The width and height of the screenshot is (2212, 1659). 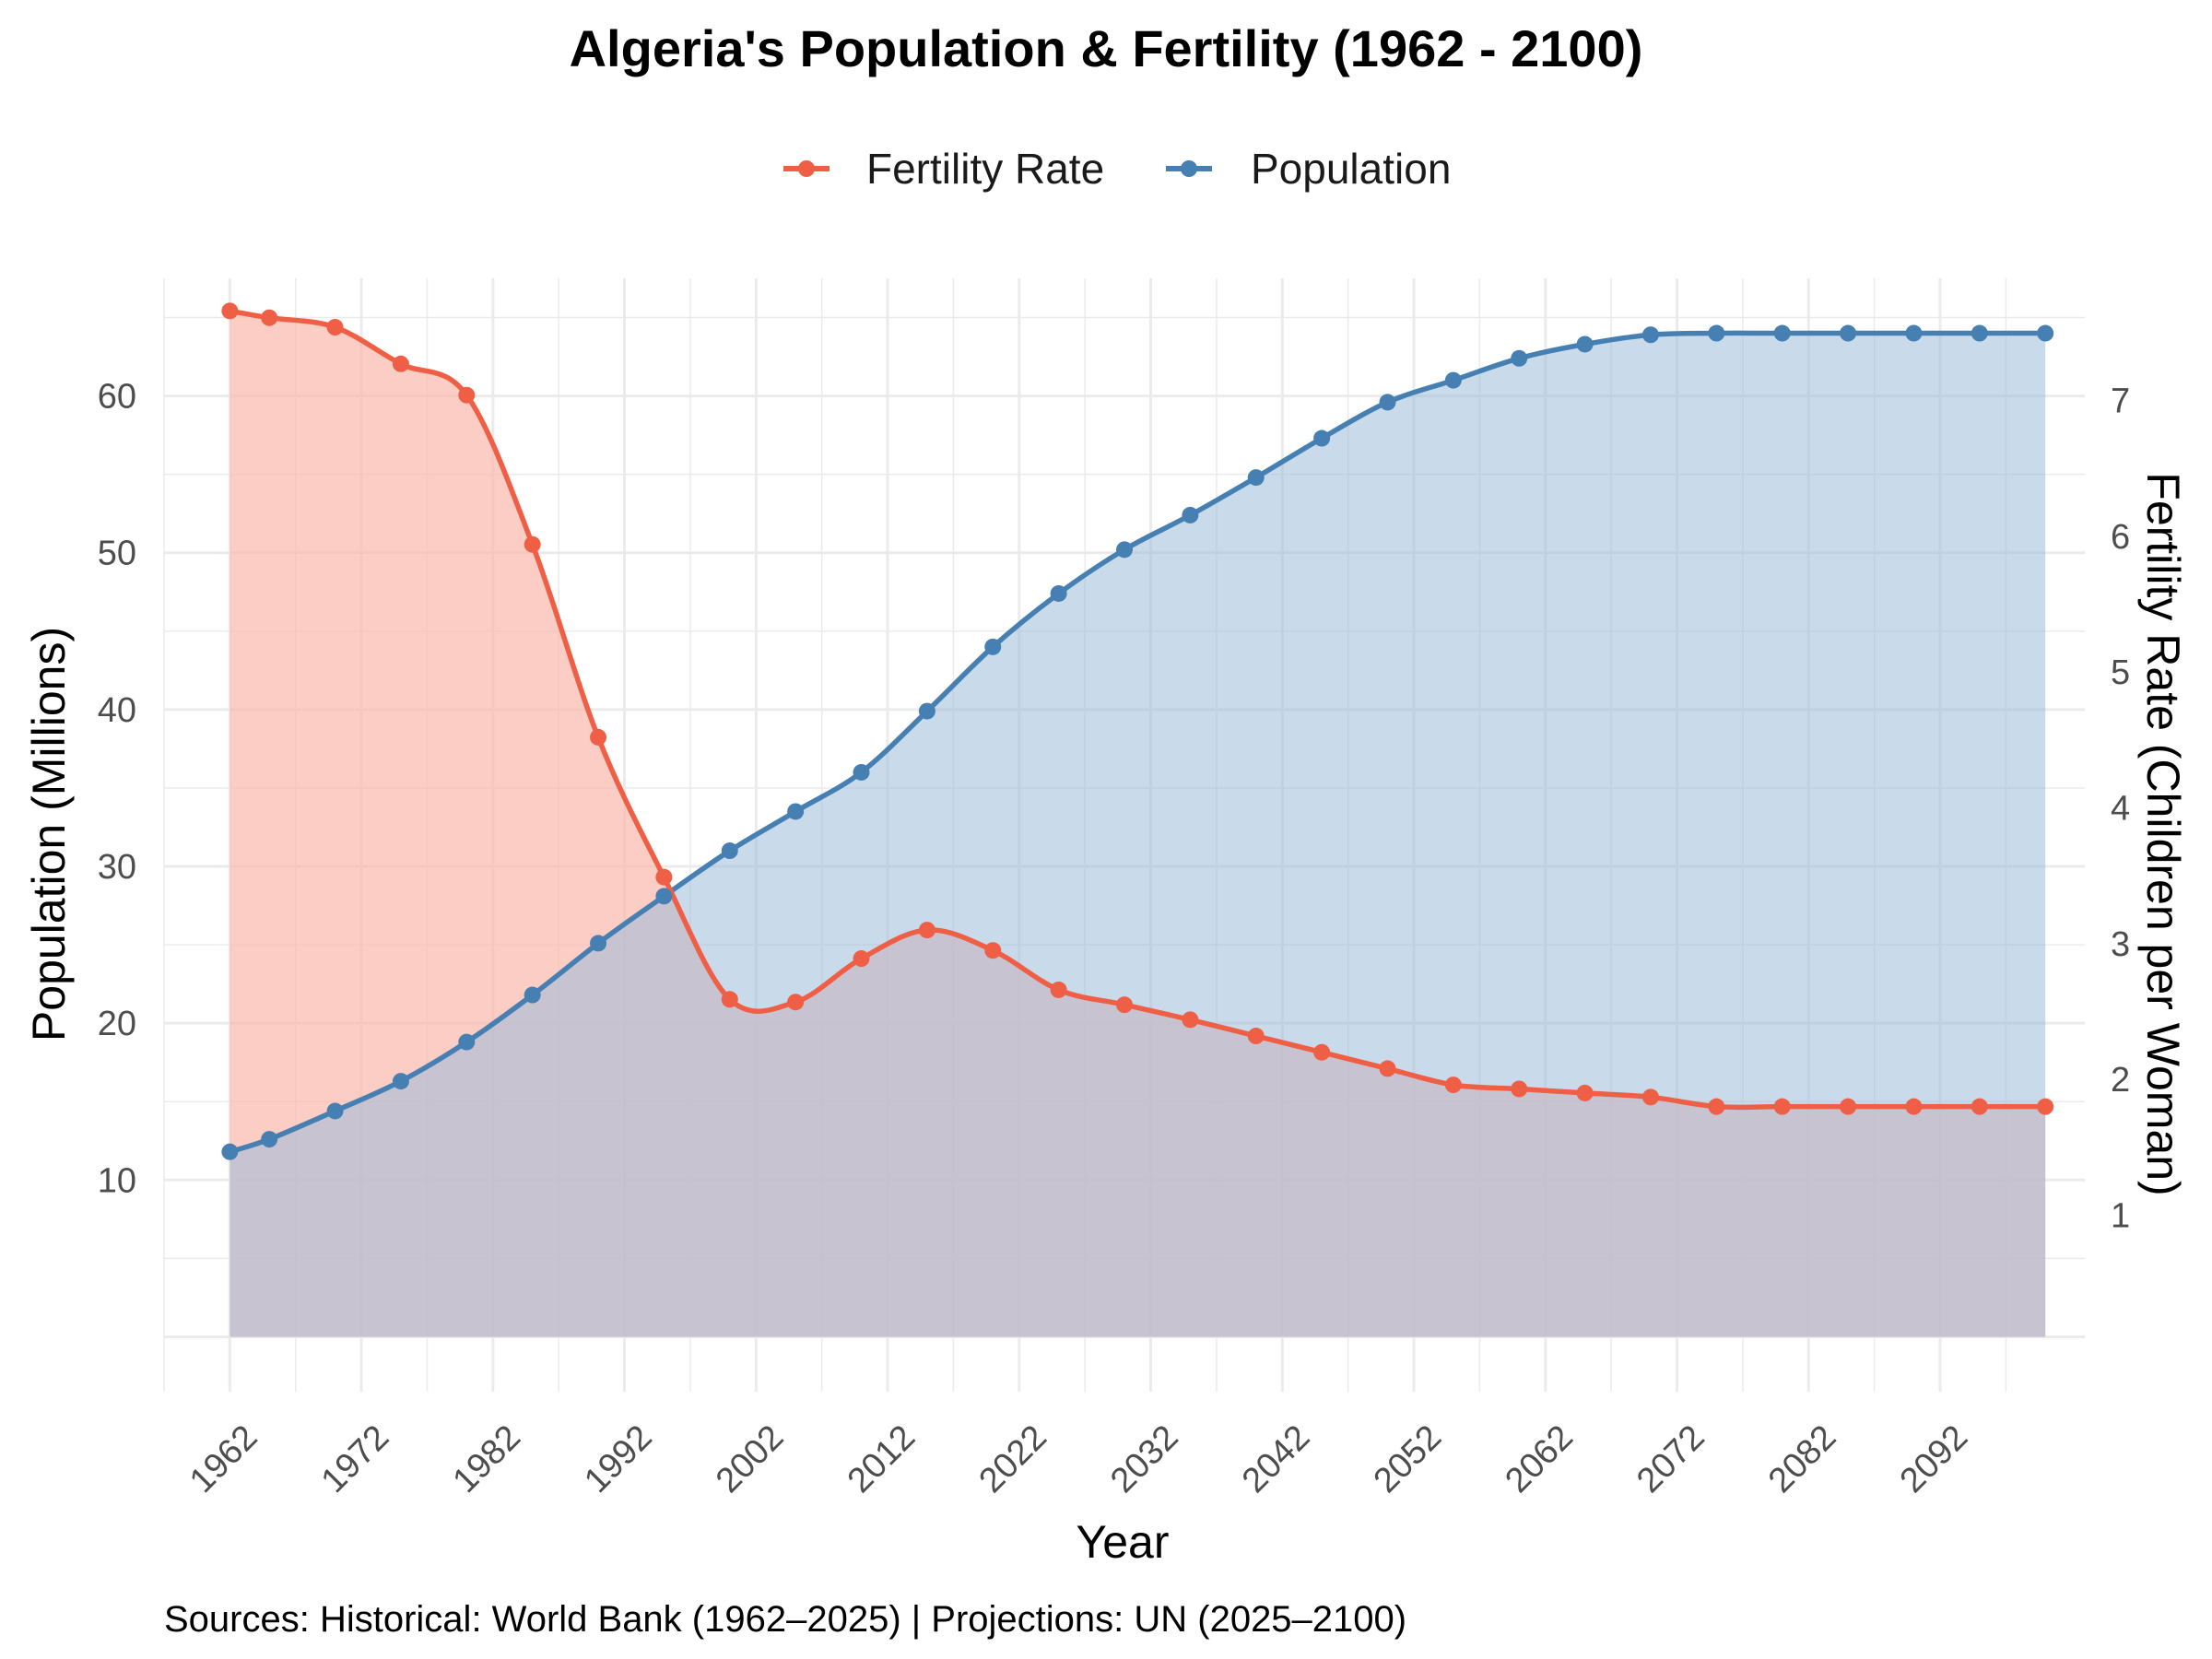 What do you see at coordinates (117, 397) in the screenshot?
I see `y-tick-label: 60` at bounding box center [117, 397].